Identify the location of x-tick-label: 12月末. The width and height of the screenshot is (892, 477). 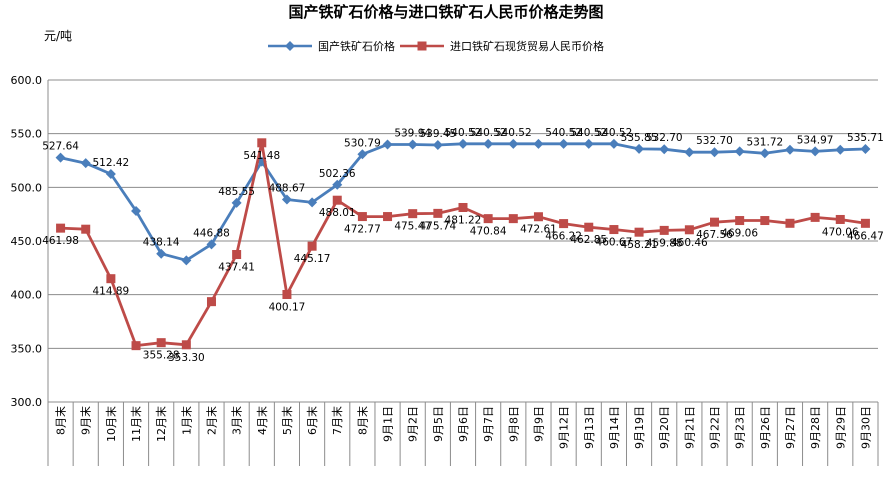
(161, 424).